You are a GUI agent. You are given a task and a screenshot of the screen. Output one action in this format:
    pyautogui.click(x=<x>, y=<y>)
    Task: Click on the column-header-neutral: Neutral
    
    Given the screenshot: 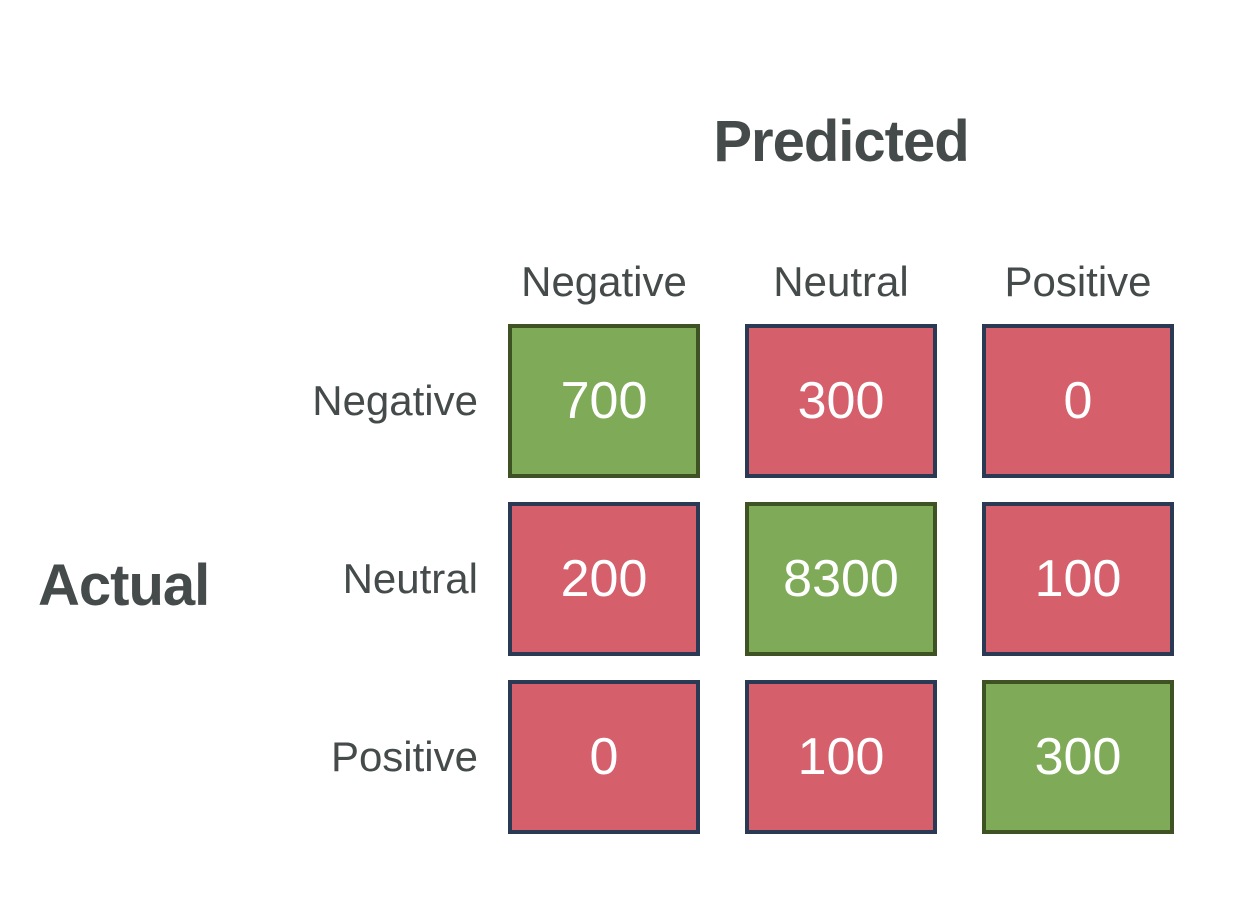 What is the action you would take?
    pyautogui.click(x=841, y=281)
    